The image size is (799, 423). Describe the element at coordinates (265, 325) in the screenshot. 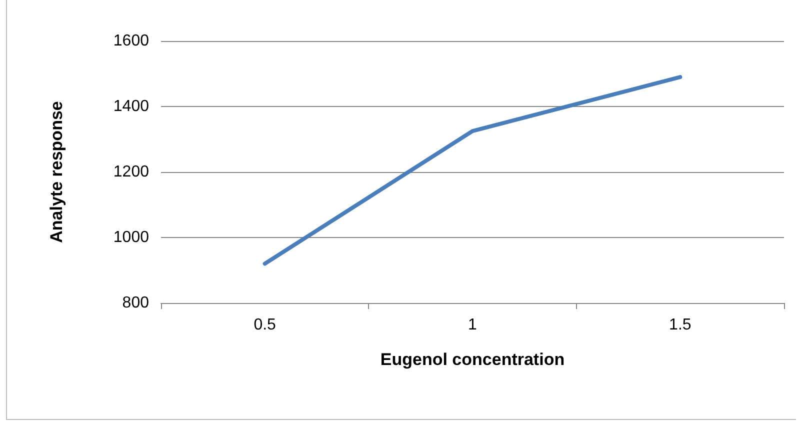

I see `x-tick-label: 0.5` at that location.